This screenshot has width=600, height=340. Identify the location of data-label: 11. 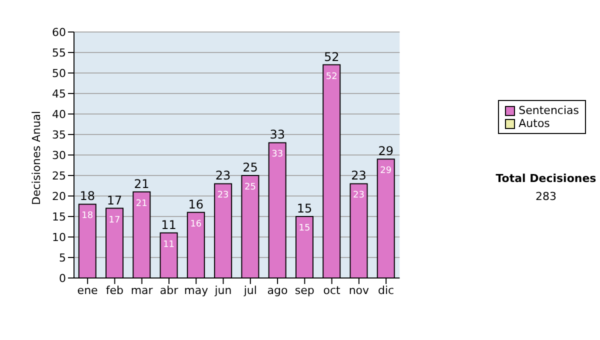
(169, 245).